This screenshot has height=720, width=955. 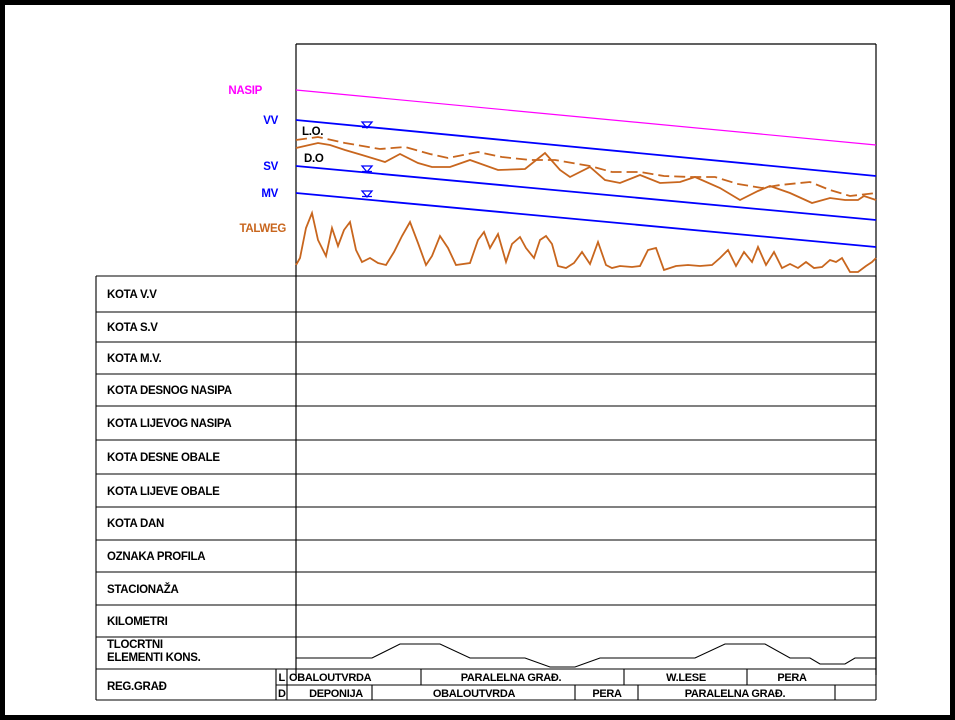 What do you see at coordinates (163, 492) in the screenshot?
I see `row-kota-lijeve-obale: KOTA LIJEVE OBALE` at bounding box center [163, 492].